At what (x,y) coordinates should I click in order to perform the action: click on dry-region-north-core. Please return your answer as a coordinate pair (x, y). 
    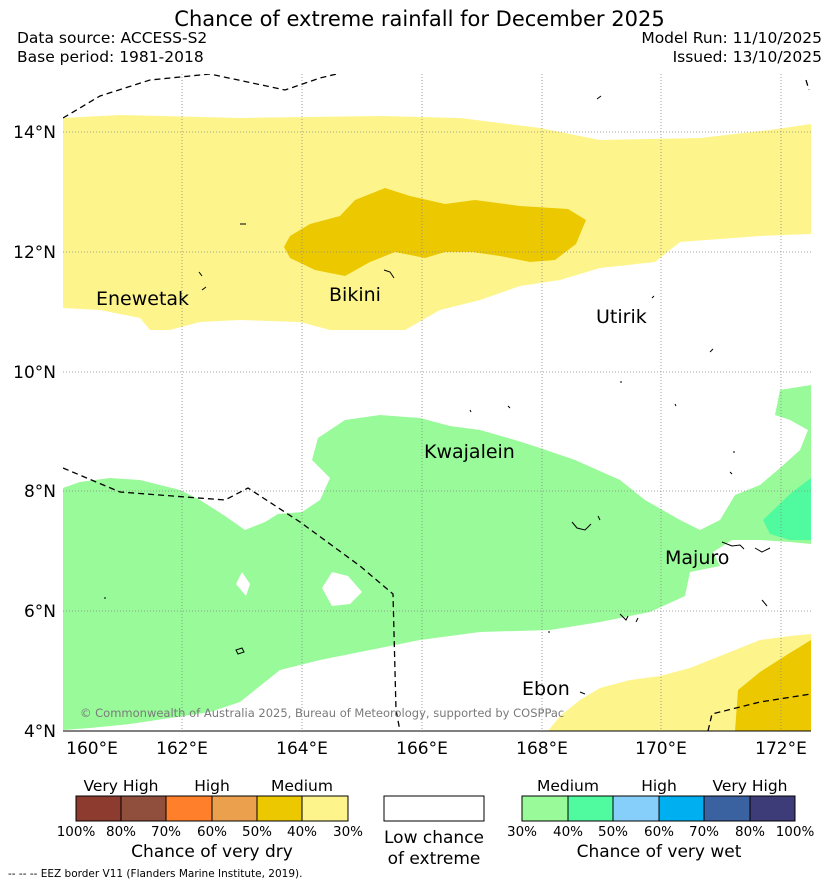
    Looking at the image, I should click on (435, 232).